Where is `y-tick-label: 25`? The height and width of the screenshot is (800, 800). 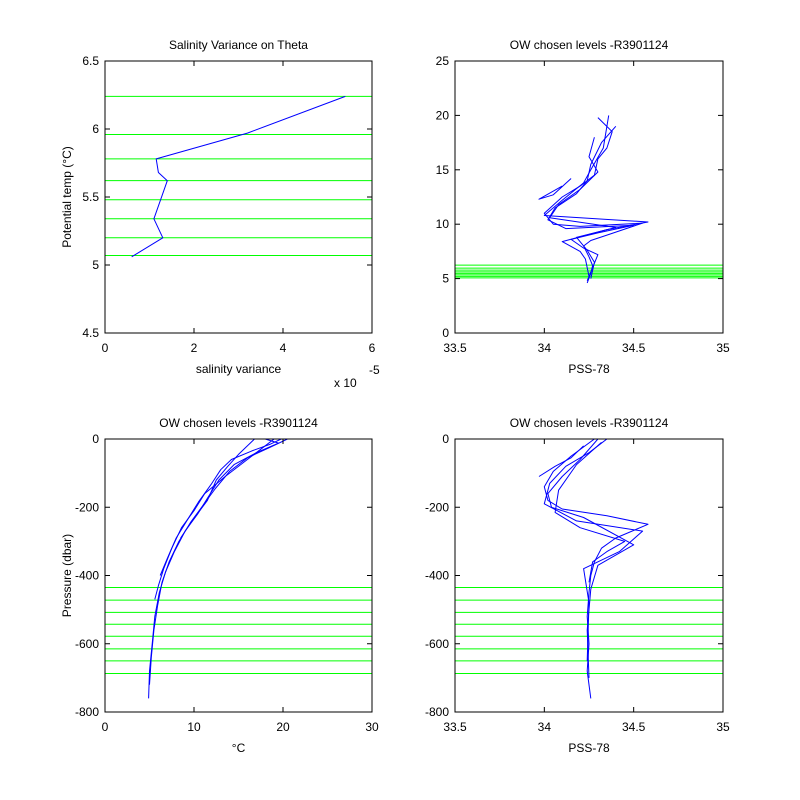 y-tick-label: 25 is located at coordinates (443, 61).